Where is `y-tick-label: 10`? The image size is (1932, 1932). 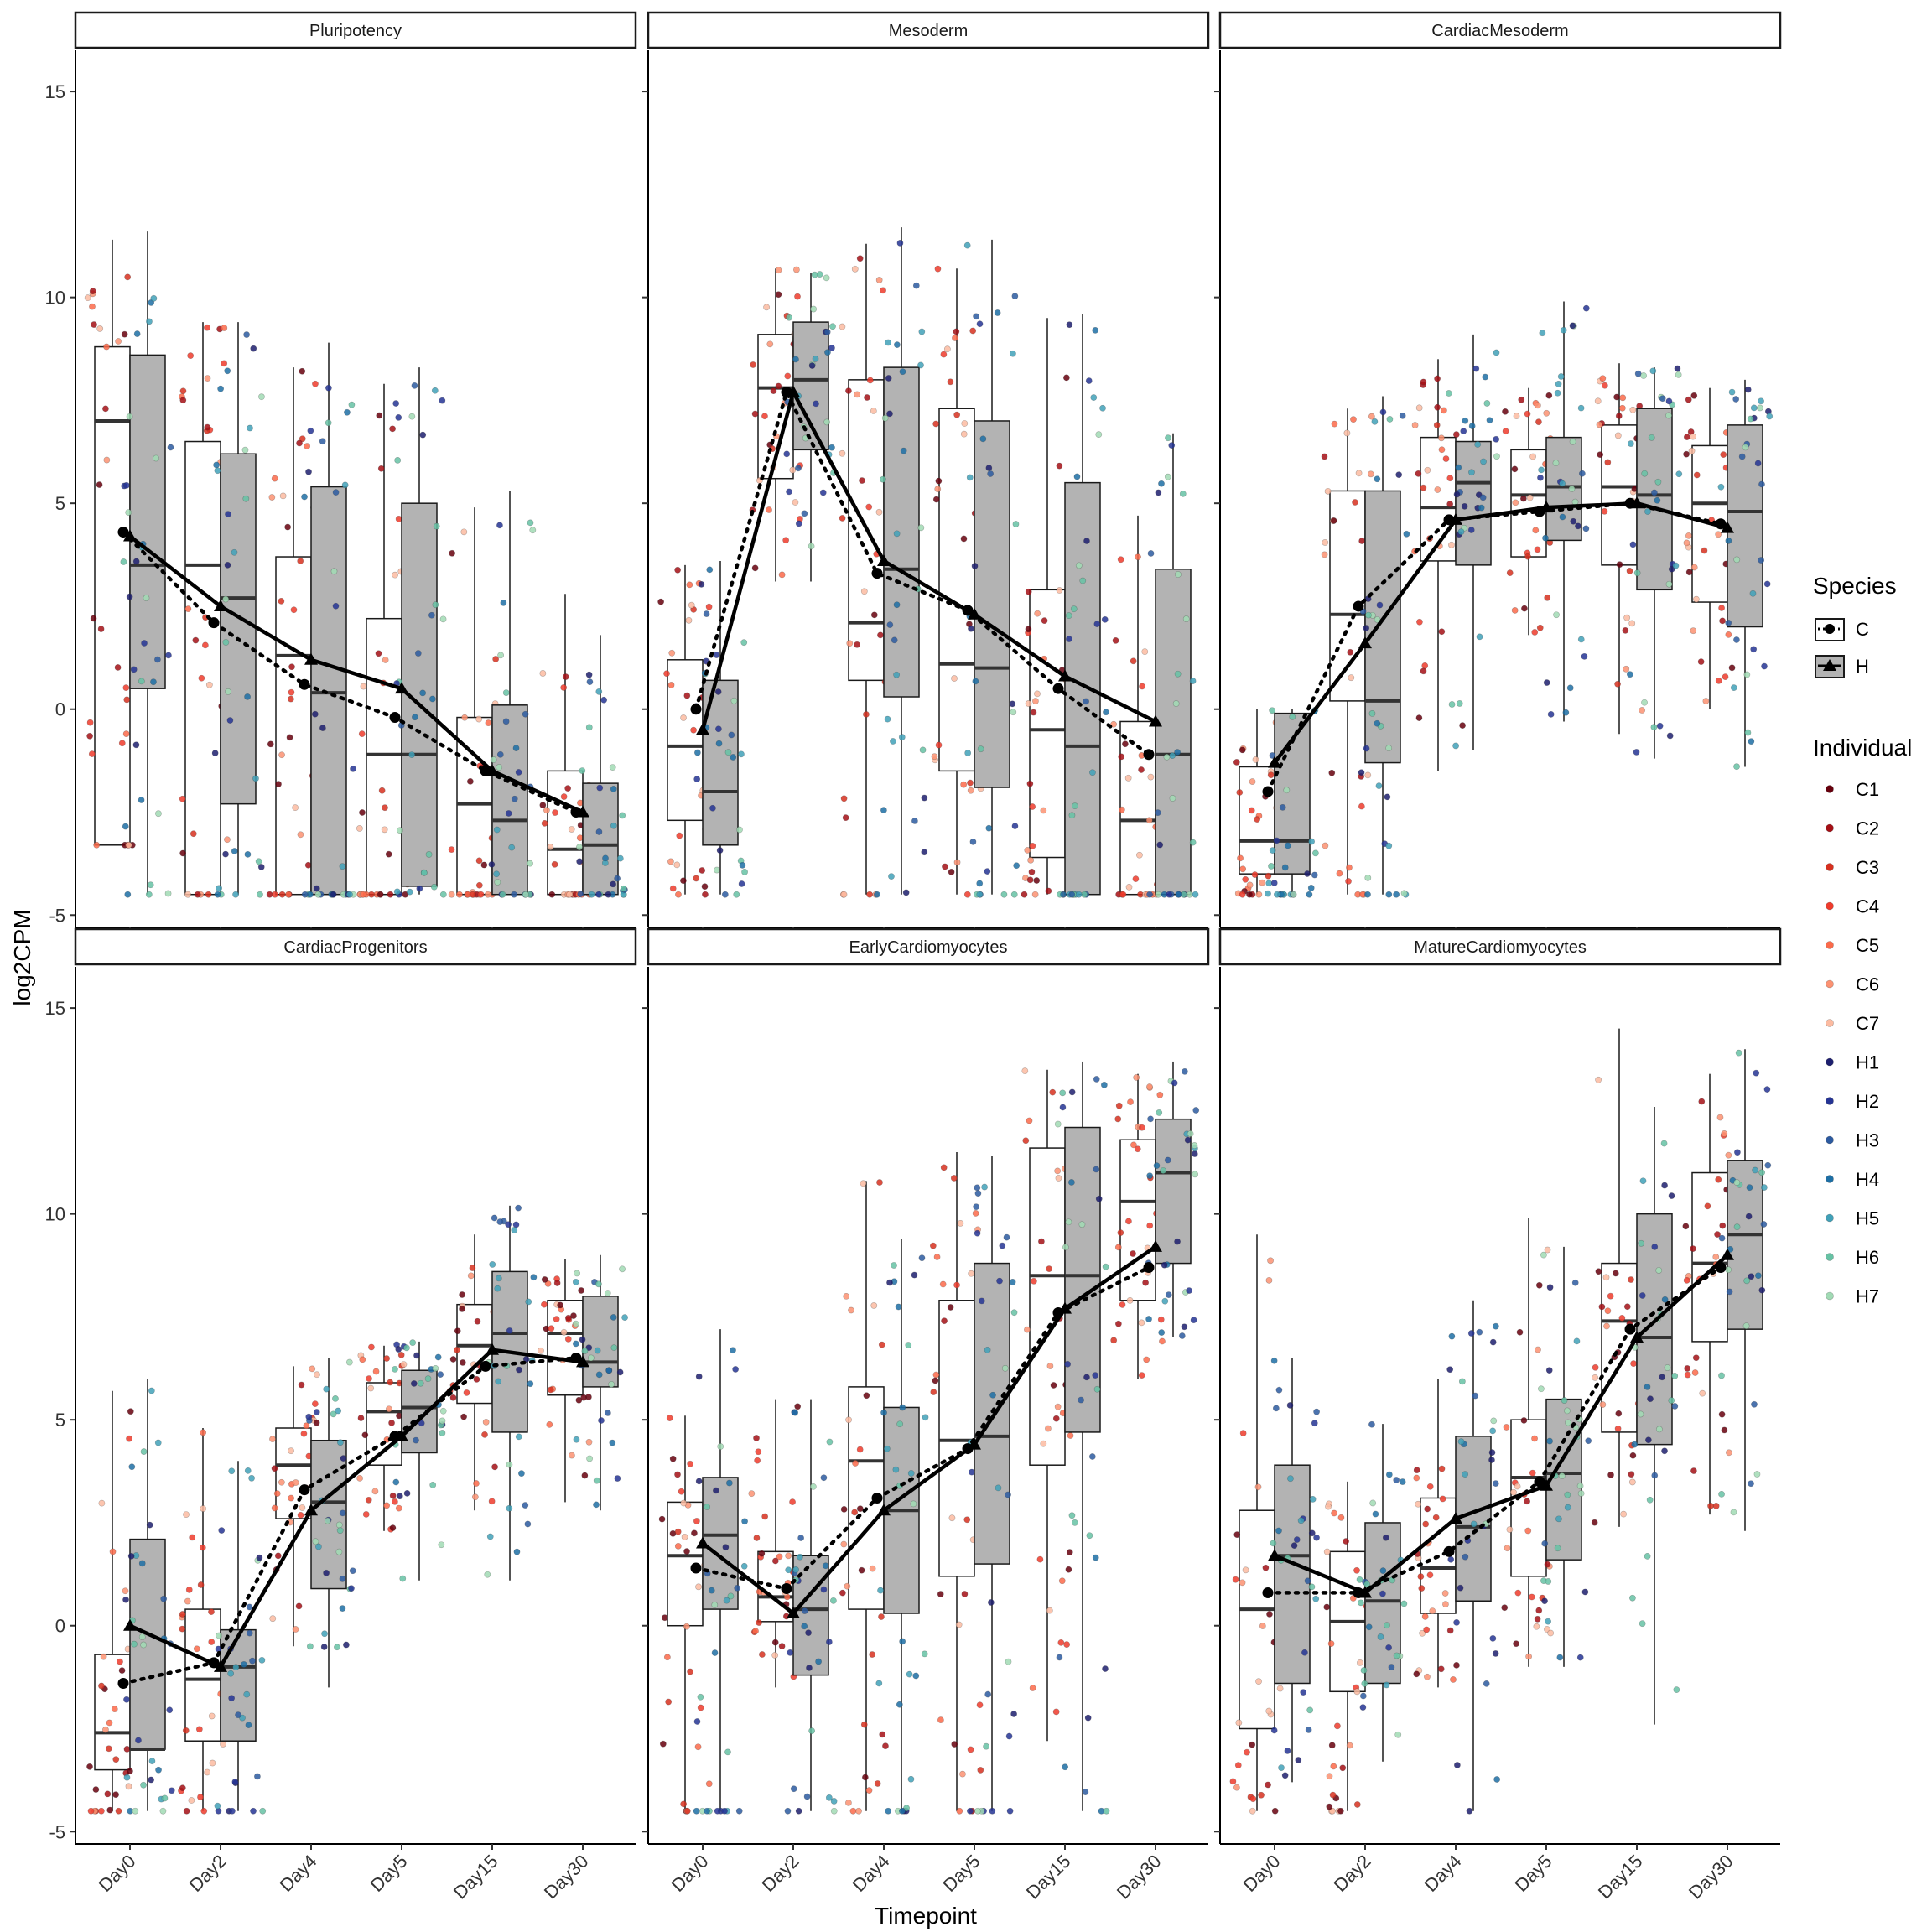 y-tick-label: 10 is located at coordinates (55, 1214).